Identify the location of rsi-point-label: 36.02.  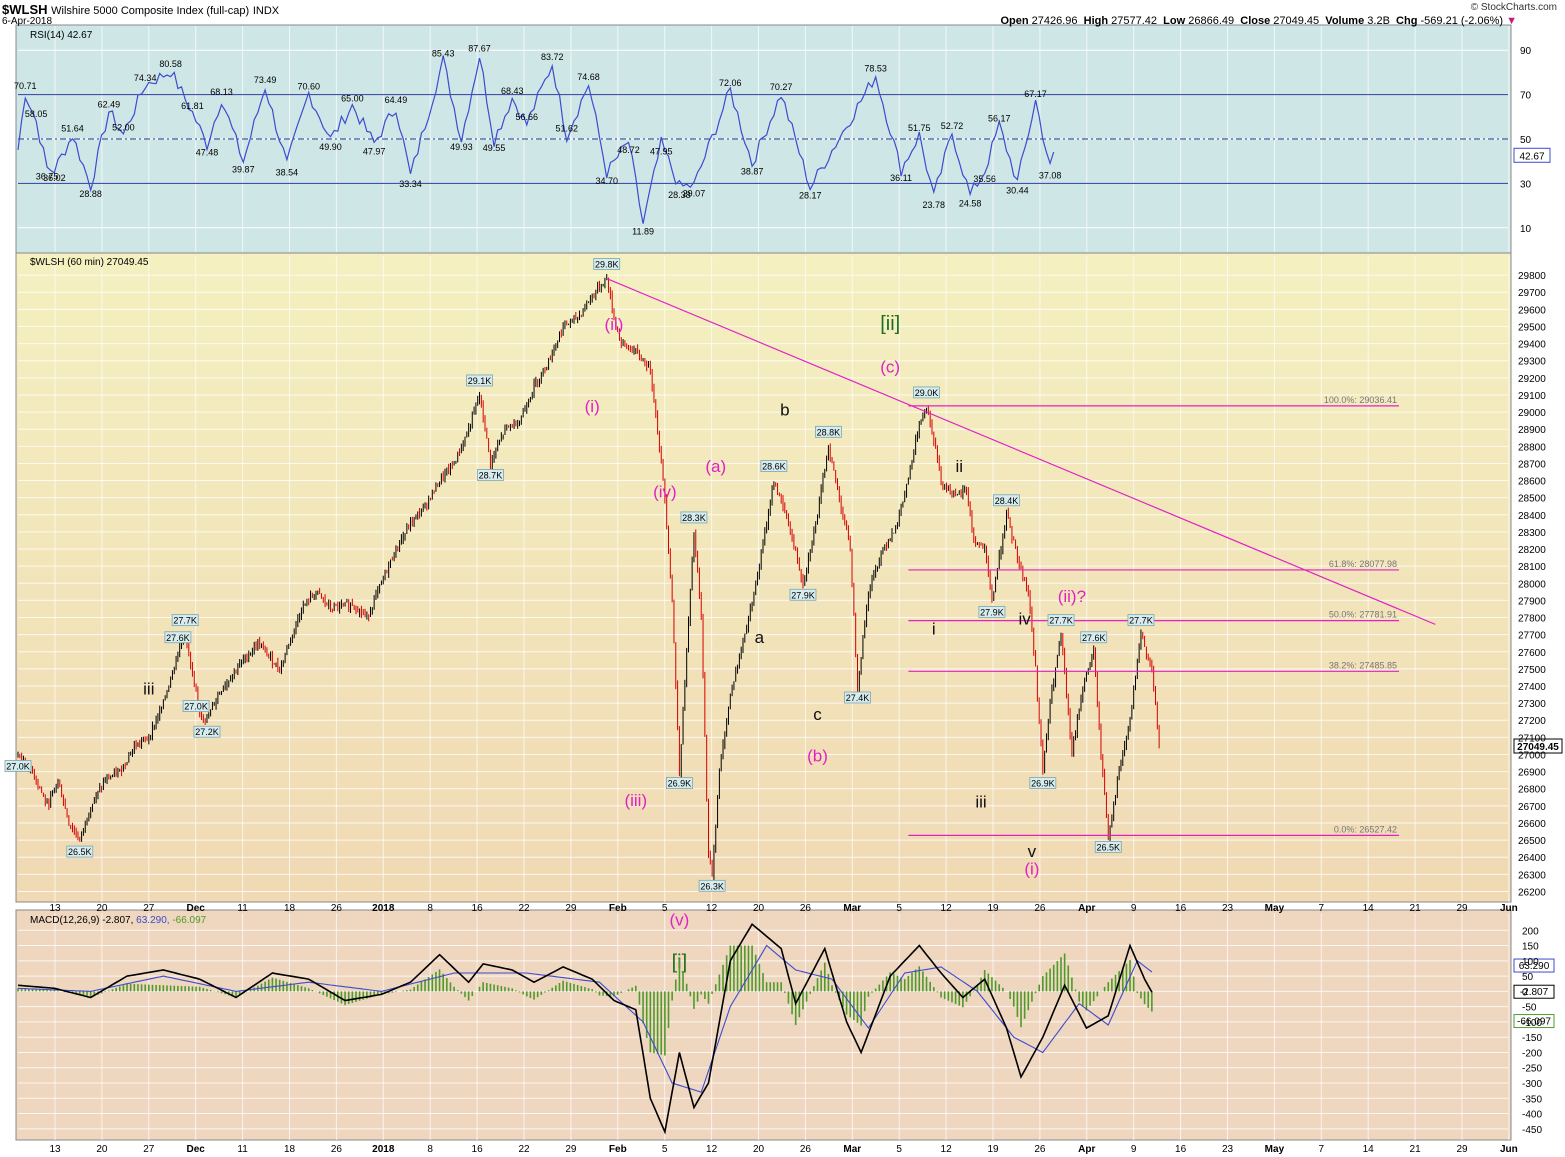
(54, 178).